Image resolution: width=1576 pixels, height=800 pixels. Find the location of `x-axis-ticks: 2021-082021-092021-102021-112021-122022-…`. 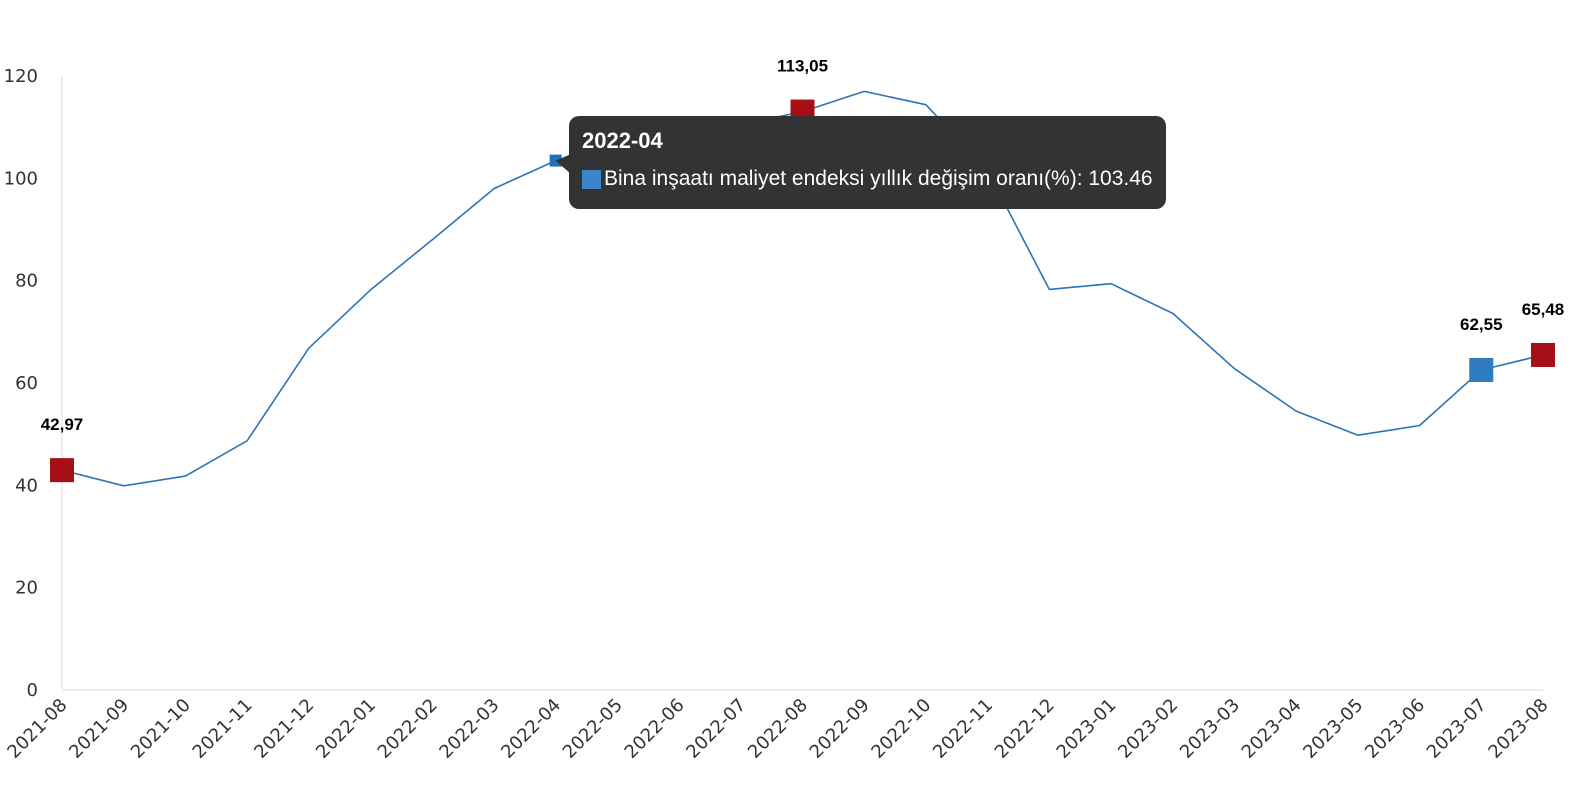

x-axis-ticks: 2021-082021-092021-102021-112021-122022-… is located at coordinates (777, 729).